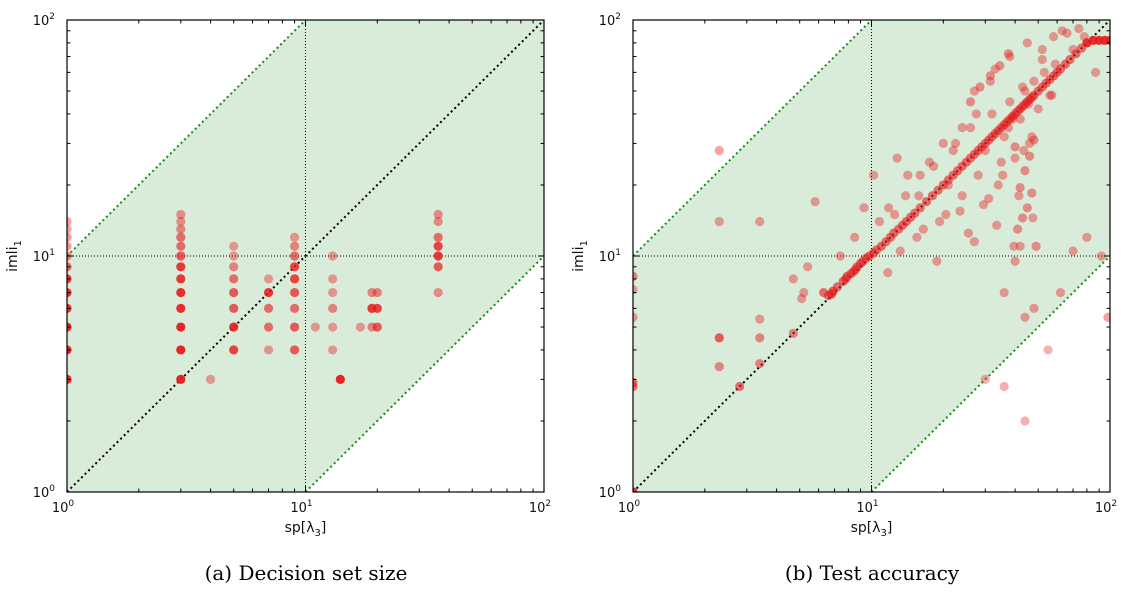 The height and width of the screenshot is (598, 1121). I want to click on x-axis-label: sp[λ3], so click(306, 529).